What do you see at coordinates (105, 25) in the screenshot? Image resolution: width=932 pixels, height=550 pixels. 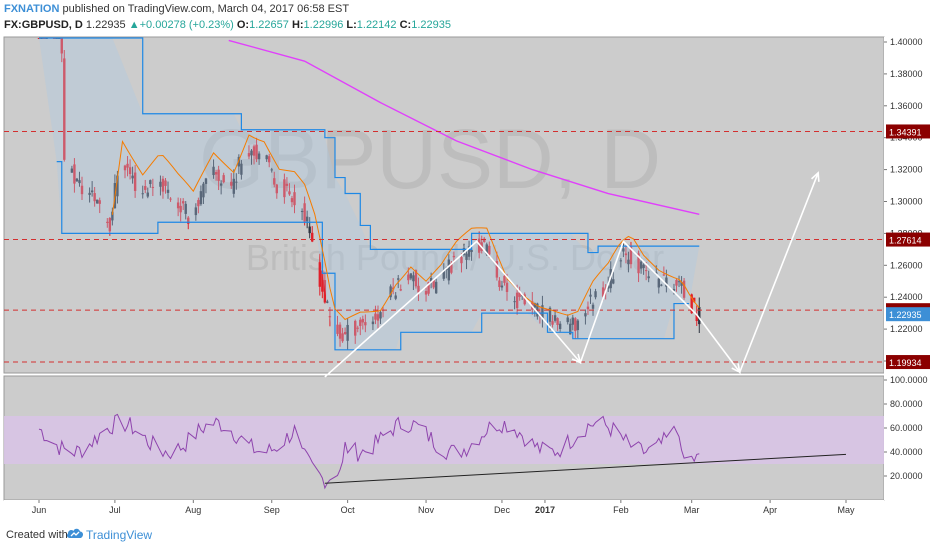 I see `last-price: 1.22935` at bounding box center [105, 25].